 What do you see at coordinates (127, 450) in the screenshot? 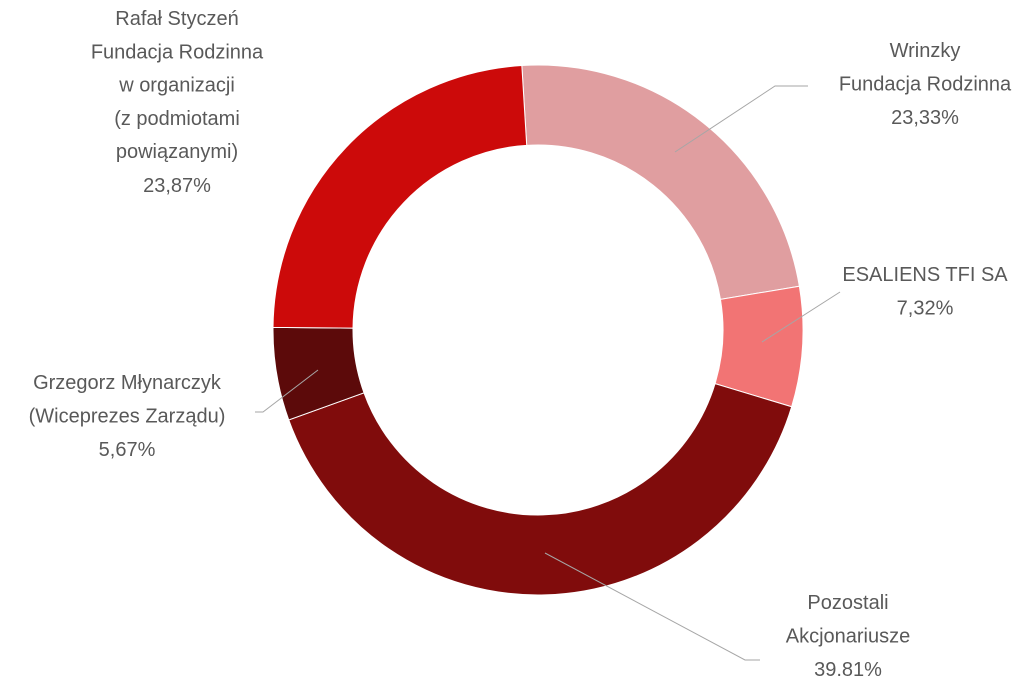
I see `data-label-value: 5,67%` at bounding box center [127, 450].